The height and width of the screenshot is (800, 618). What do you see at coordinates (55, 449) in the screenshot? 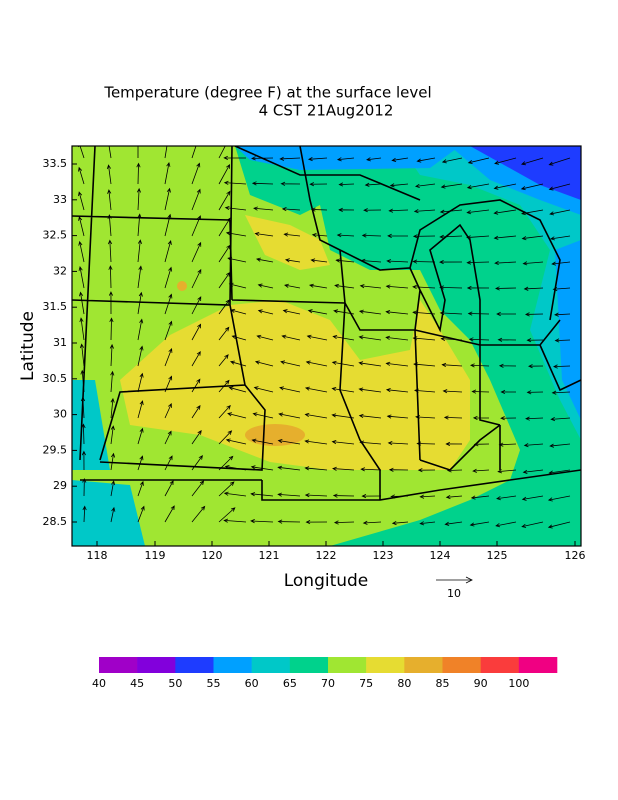
I see `y-tick-label: 29.5` at bounding box center [55, 449].